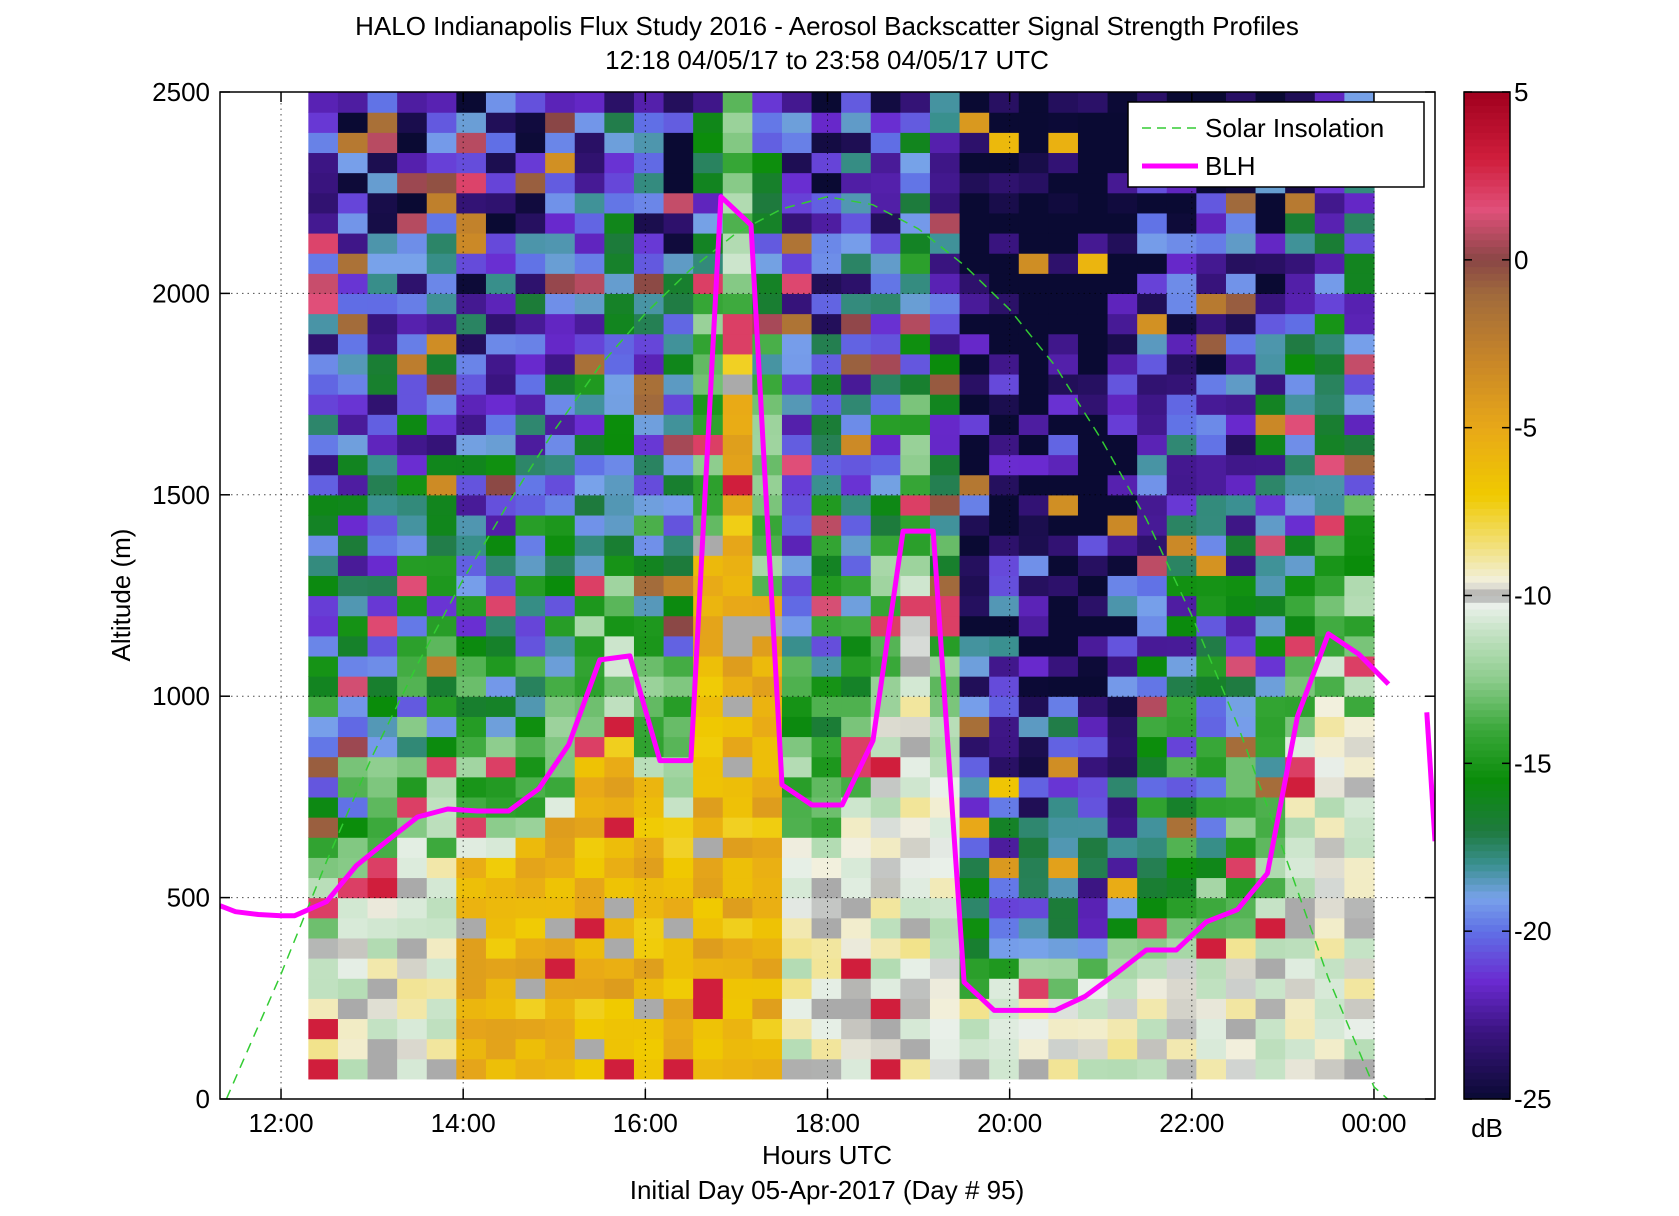 This screenshot has height=1216, width=1679. I want to click on colorbar-tick-label: -20, so click(1533, 931).